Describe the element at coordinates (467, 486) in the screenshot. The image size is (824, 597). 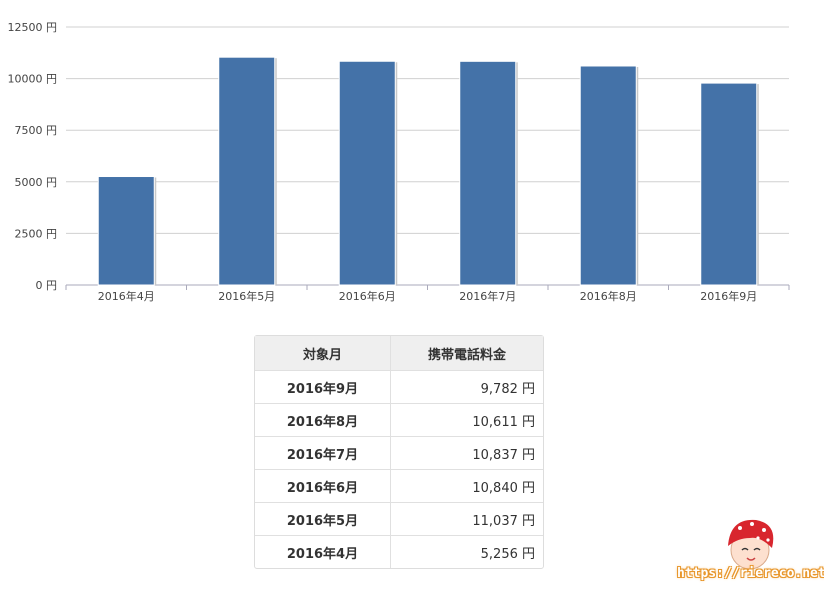
I see `row-amount: 10,840 円` at that location.